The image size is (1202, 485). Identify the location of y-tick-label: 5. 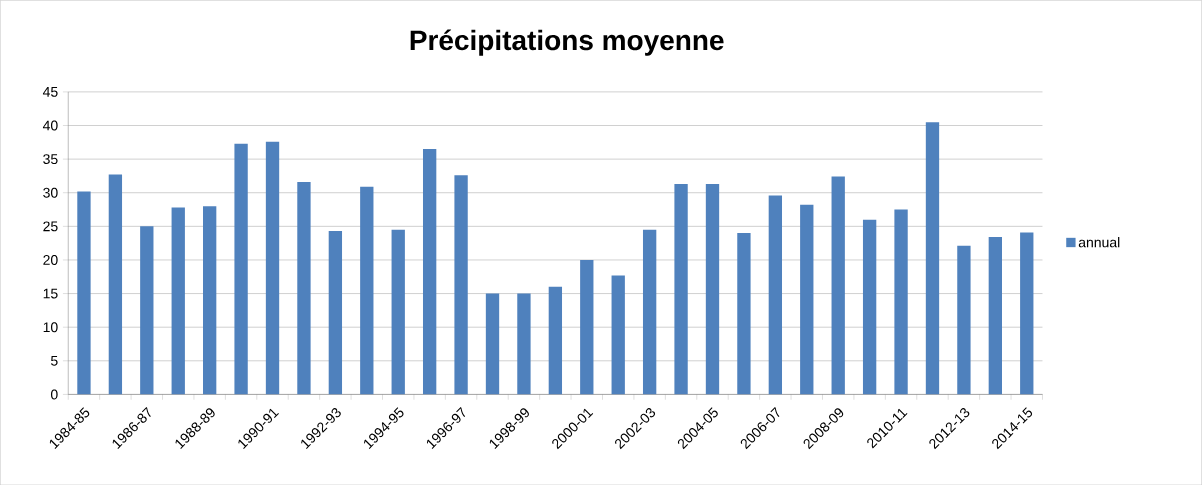
(54, 360).